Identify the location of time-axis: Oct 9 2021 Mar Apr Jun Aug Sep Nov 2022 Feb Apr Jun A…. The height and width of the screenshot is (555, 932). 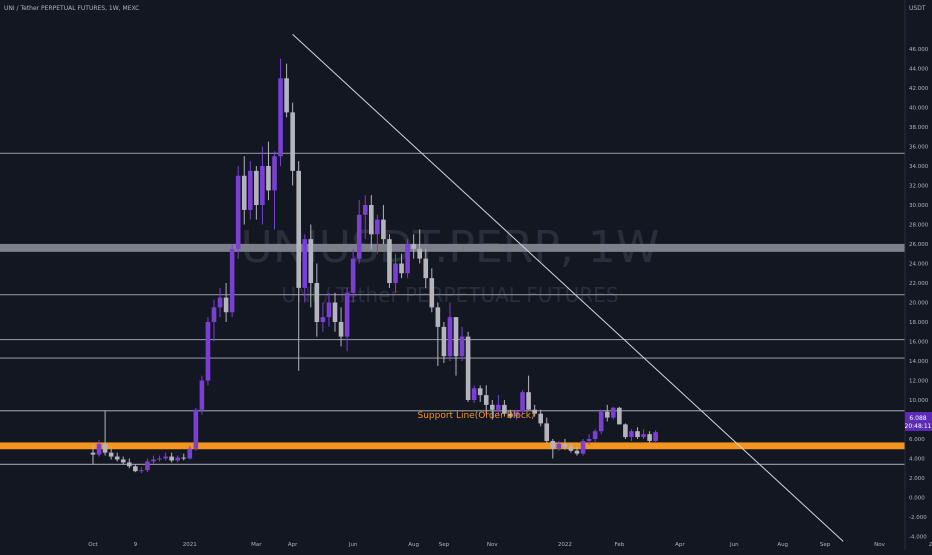
(510, 545).